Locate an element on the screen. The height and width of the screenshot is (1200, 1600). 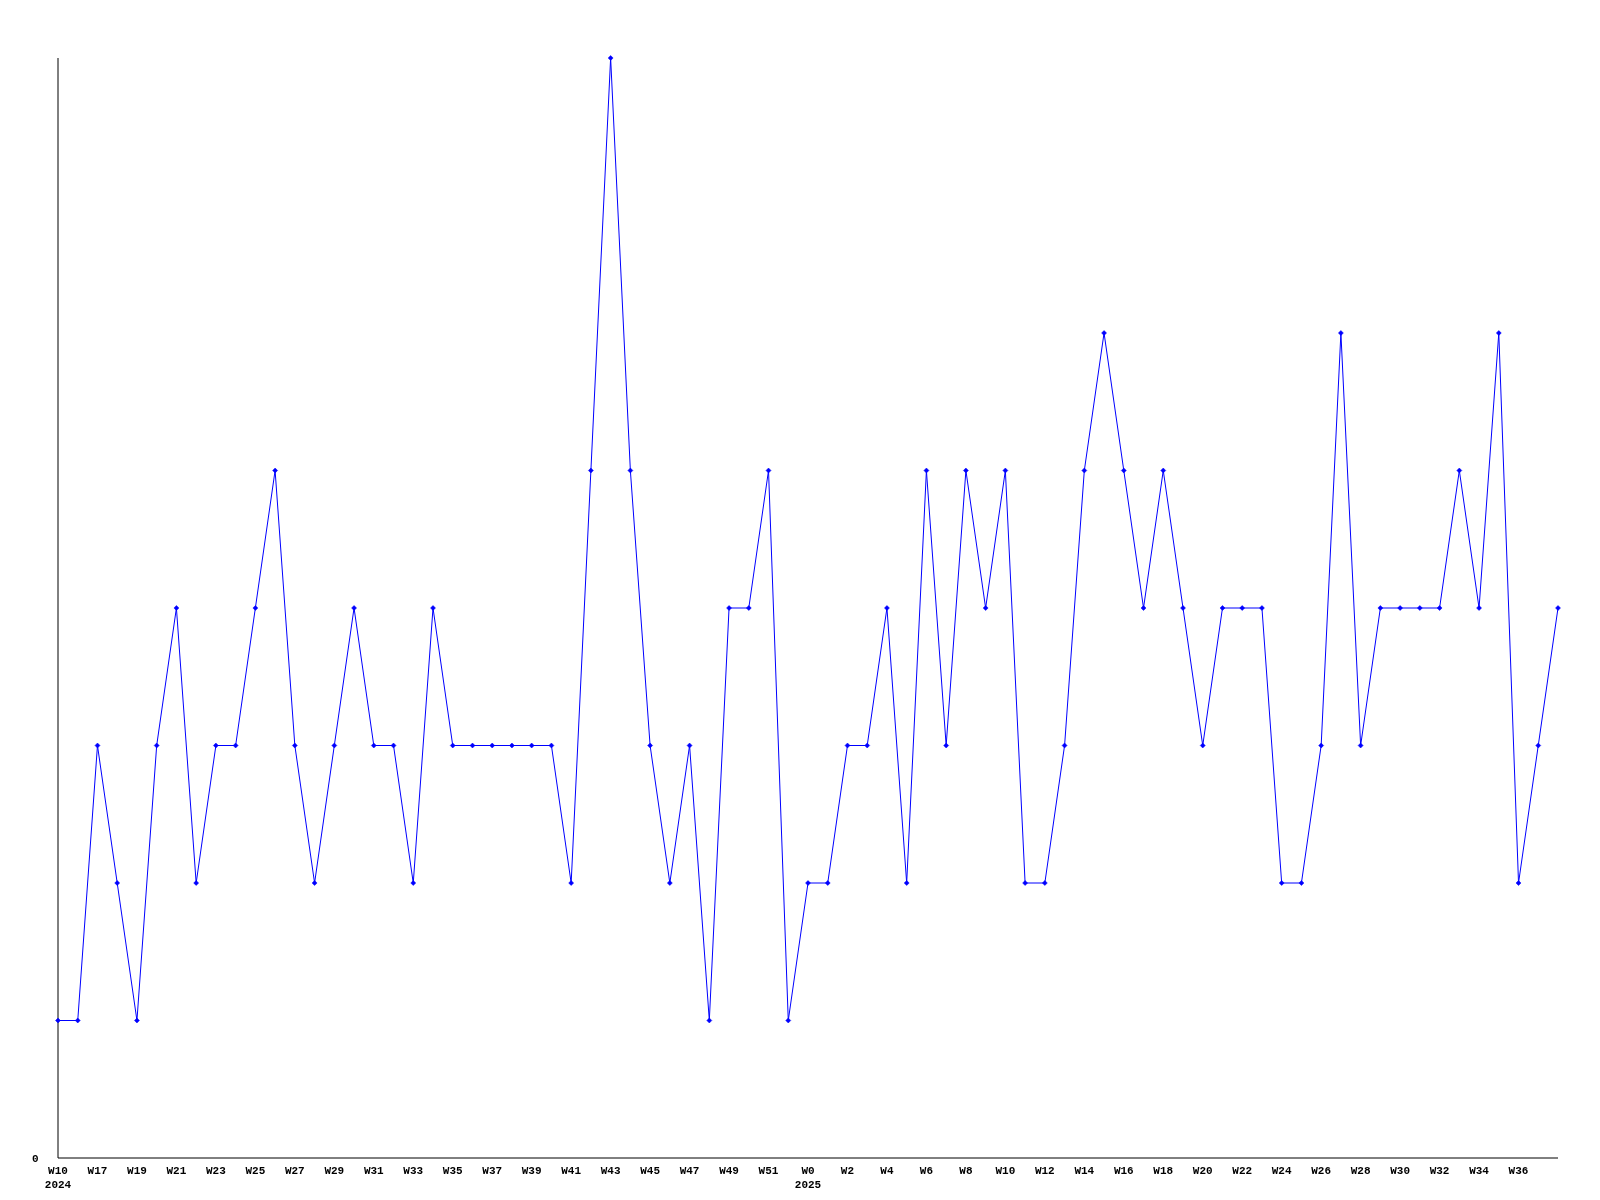
x-tick-label: W31 is located at coordinates (374, 1171).